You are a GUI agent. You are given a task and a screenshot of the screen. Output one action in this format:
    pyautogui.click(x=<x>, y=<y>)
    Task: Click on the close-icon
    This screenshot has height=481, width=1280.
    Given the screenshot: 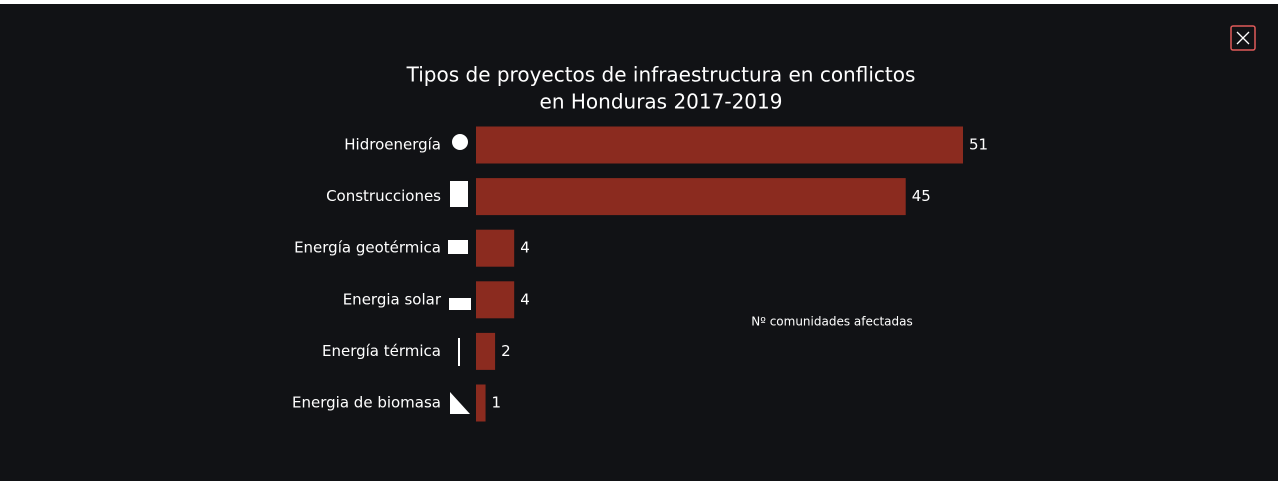 What is the action you would take?
    pyautogui.click(x=1243, y=38)
    